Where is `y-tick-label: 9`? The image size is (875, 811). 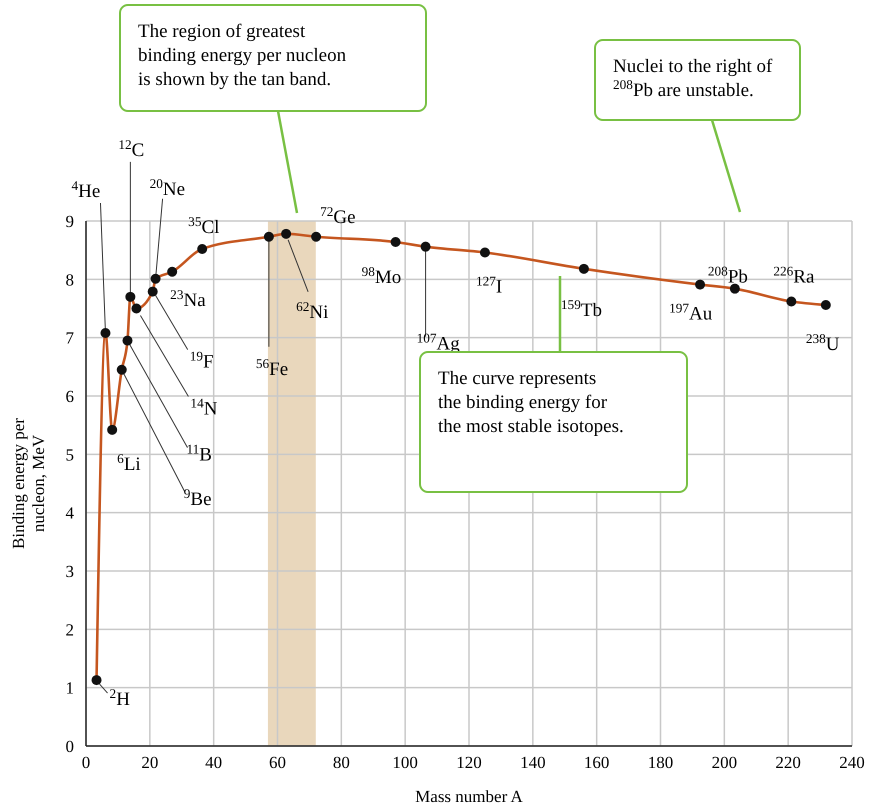
y-tick-label: 9 is located at coordinates (70, 221).